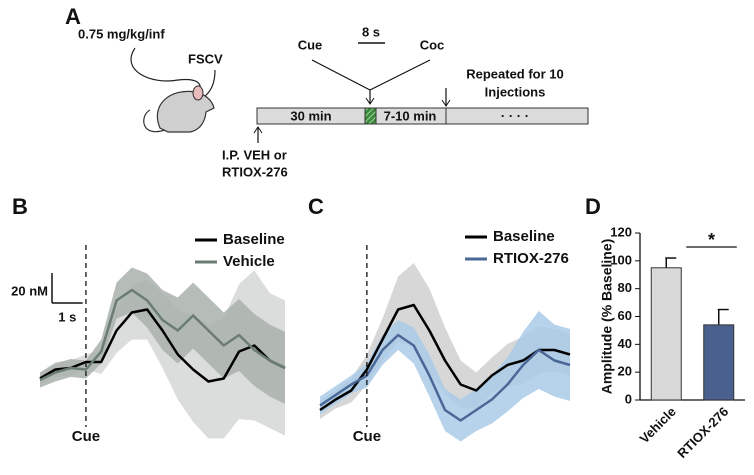 This screenshot has width=754, height=475. Describe the element at coordinates (432, 44) in the screenshot. I see `coc-label: Coc` at that location.